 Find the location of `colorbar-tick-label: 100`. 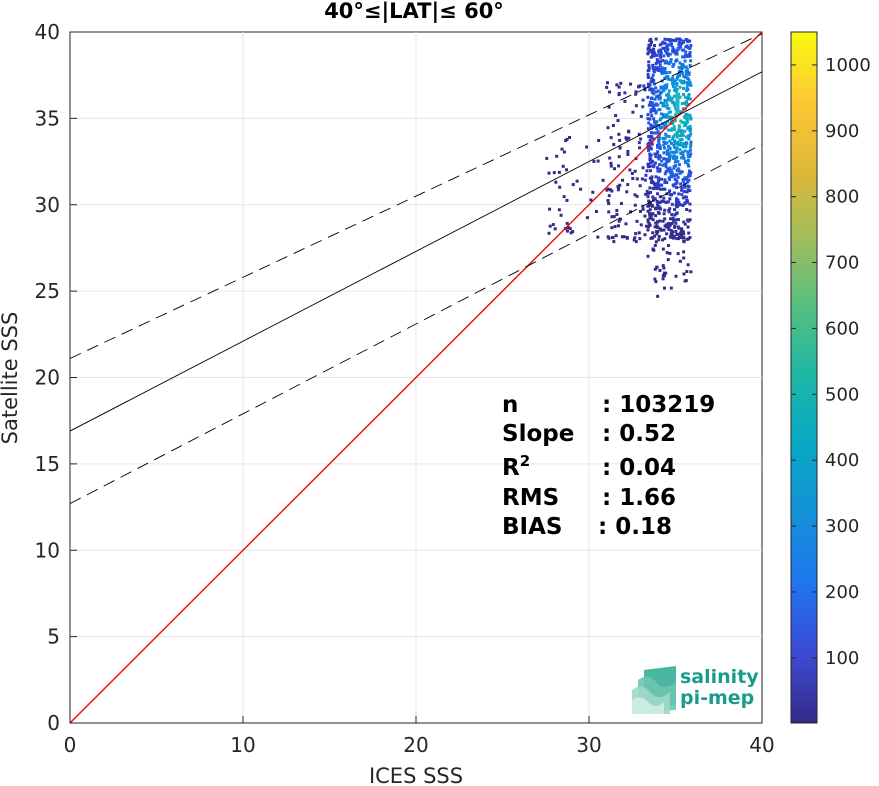

colorbar-tick-label: 100 is located at coordinates (842, 658).